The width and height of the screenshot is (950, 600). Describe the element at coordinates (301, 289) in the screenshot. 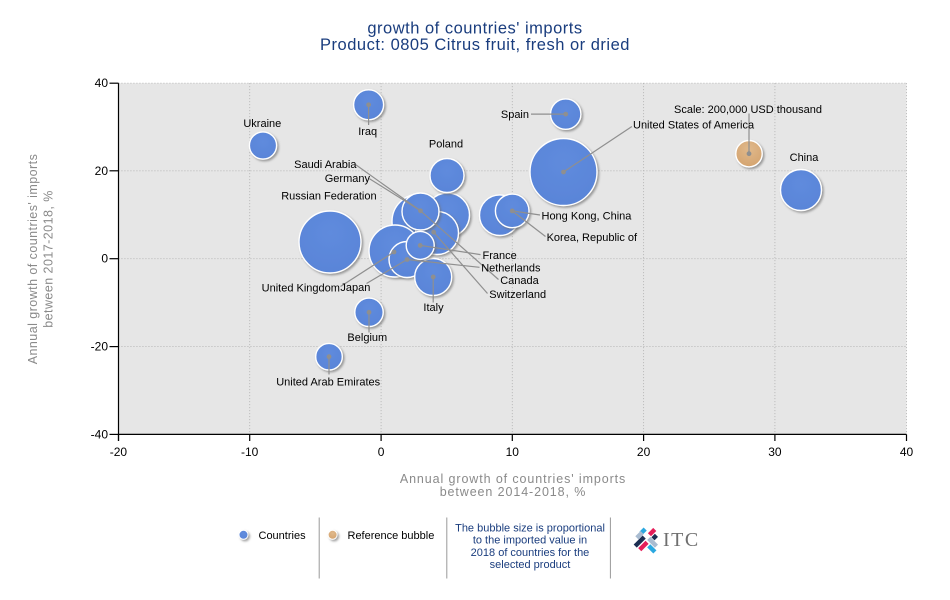

I see `svg-text: United Kingdom` at that location.